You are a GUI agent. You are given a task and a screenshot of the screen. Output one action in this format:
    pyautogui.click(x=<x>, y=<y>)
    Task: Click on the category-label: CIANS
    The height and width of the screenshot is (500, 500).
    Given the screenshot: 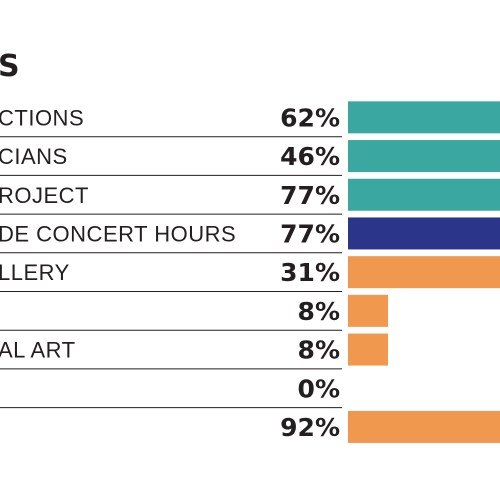 What is the action you would take?
    pyautogui.click(x=34, y=156)
    